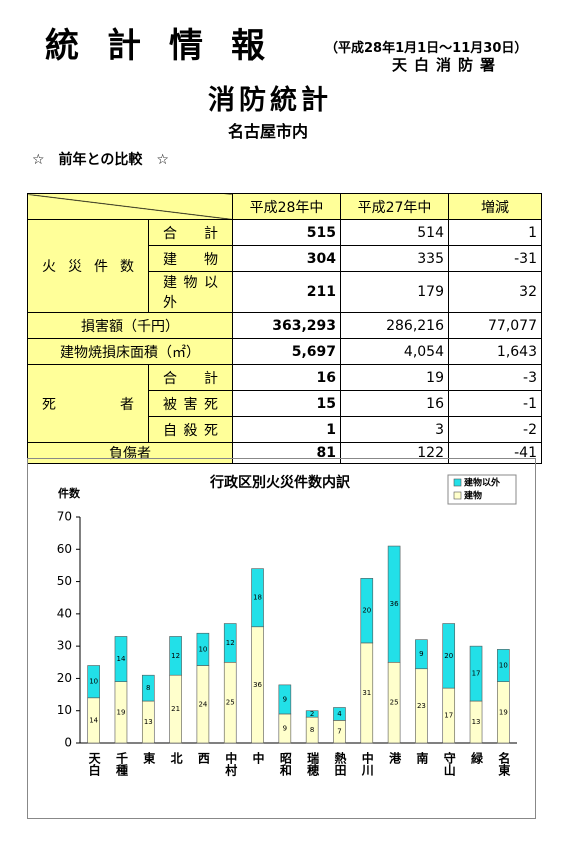 Image resolution: width=565 pixels, height=842 pixels. I want to click on cell: 77,077, so click(495, 325).